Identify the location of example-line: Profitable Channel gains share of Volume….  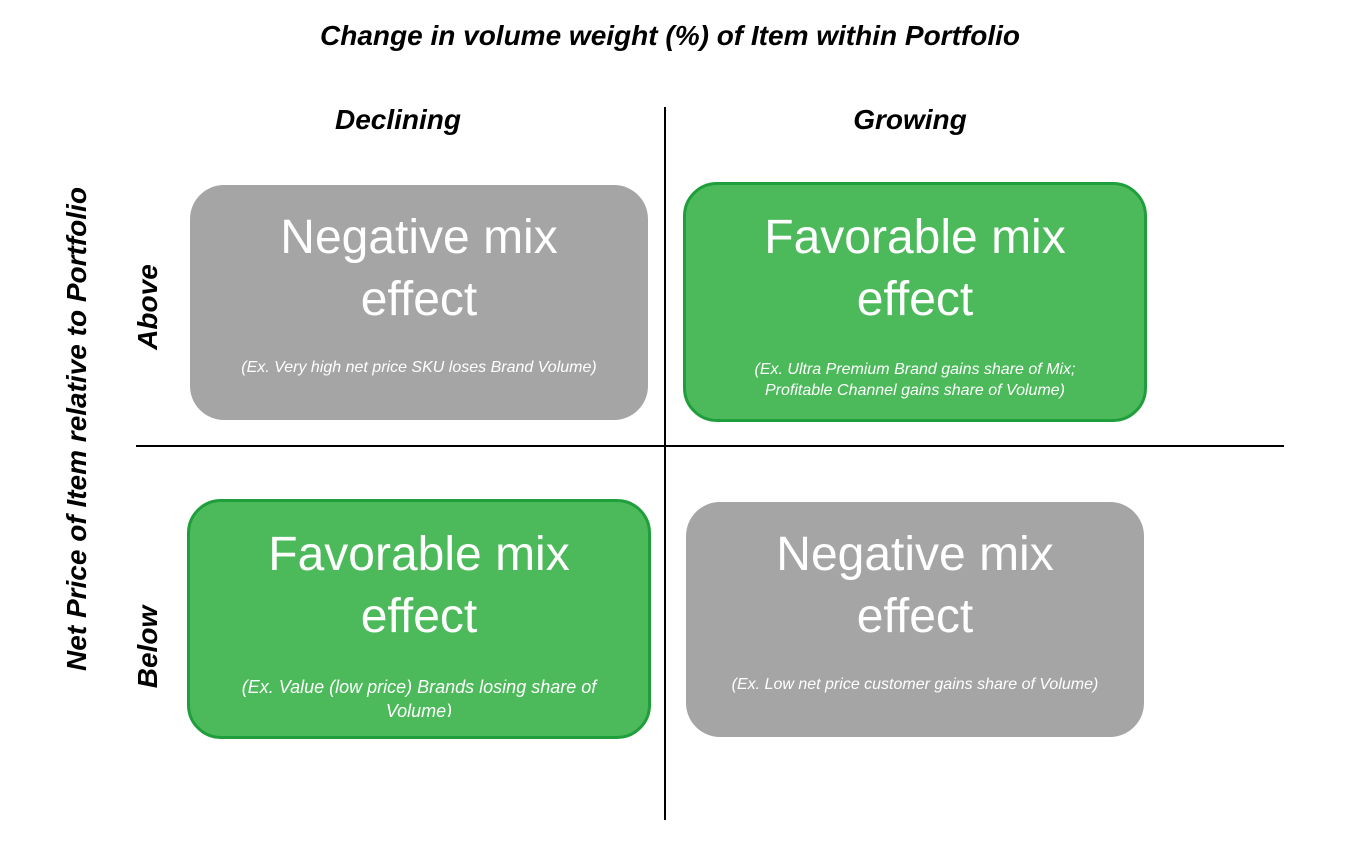
(915, 390).